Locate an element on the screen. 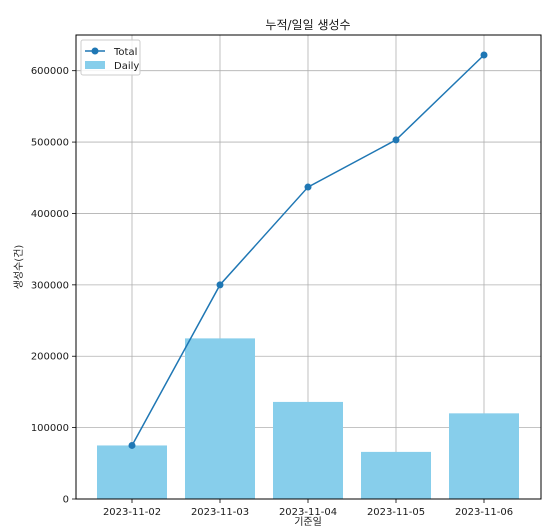  y-tick-label: 600000 is located at coordinates (50, 71).